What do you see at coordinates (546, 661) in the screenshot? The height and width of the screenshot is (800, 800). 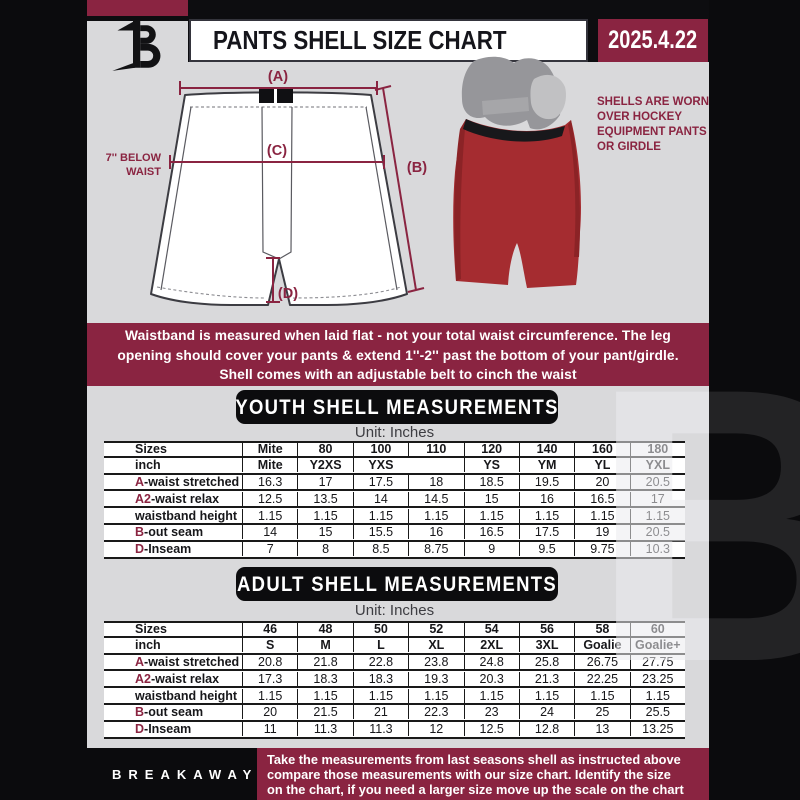 I see `table-cell: 25.8` at bounding box center [546, 661].